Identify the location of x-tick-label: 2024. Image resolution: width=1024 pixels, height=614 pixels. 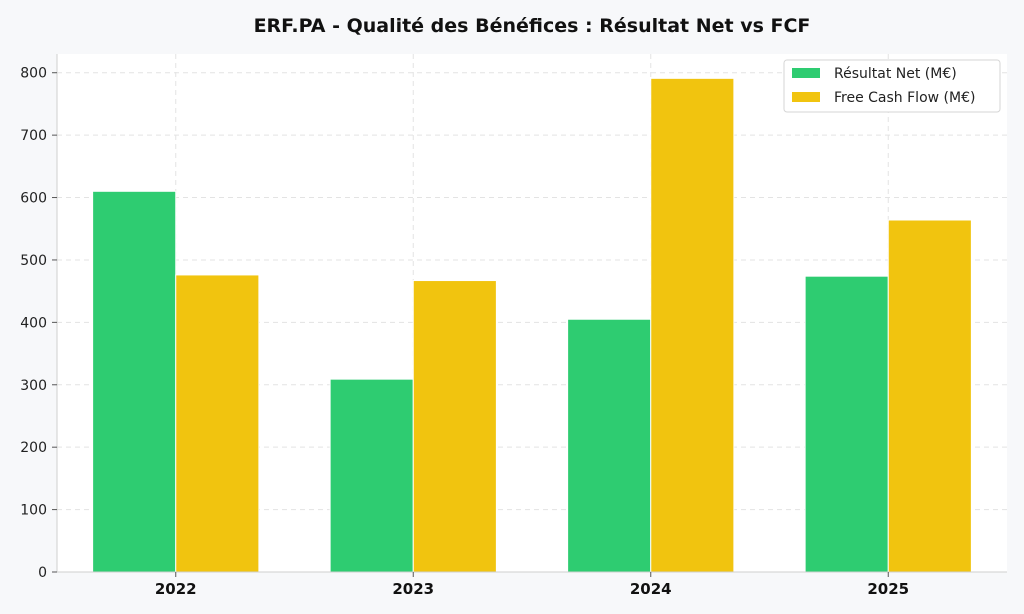
(651, 589).